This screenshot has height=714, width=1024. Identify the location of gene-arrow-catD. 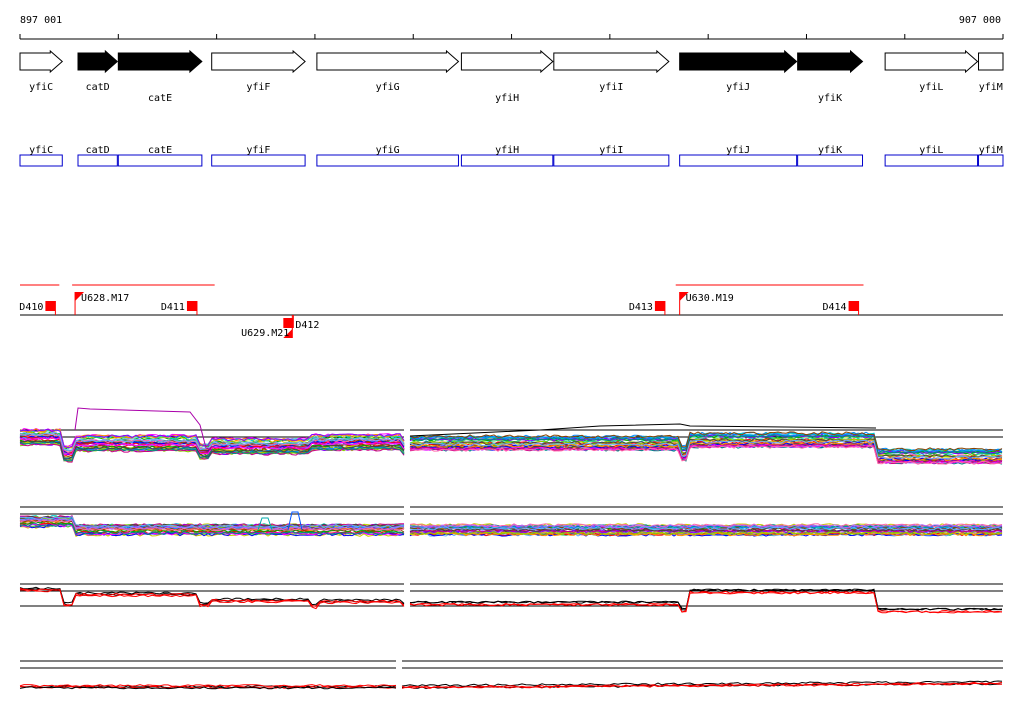
(98, 61).